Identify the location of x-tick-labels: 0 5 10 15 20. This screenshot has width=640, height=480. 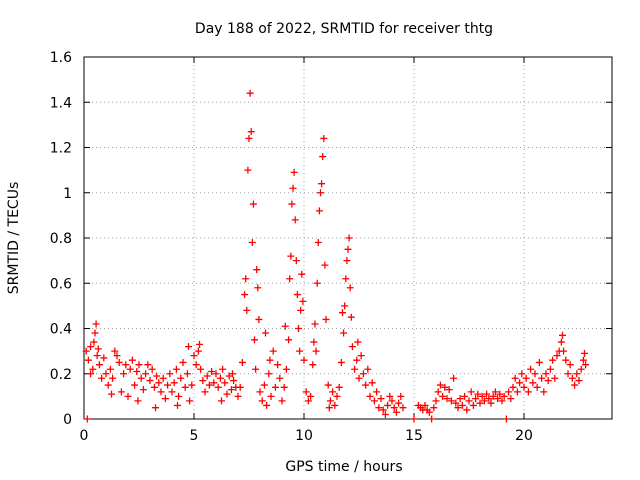
(306, 436).